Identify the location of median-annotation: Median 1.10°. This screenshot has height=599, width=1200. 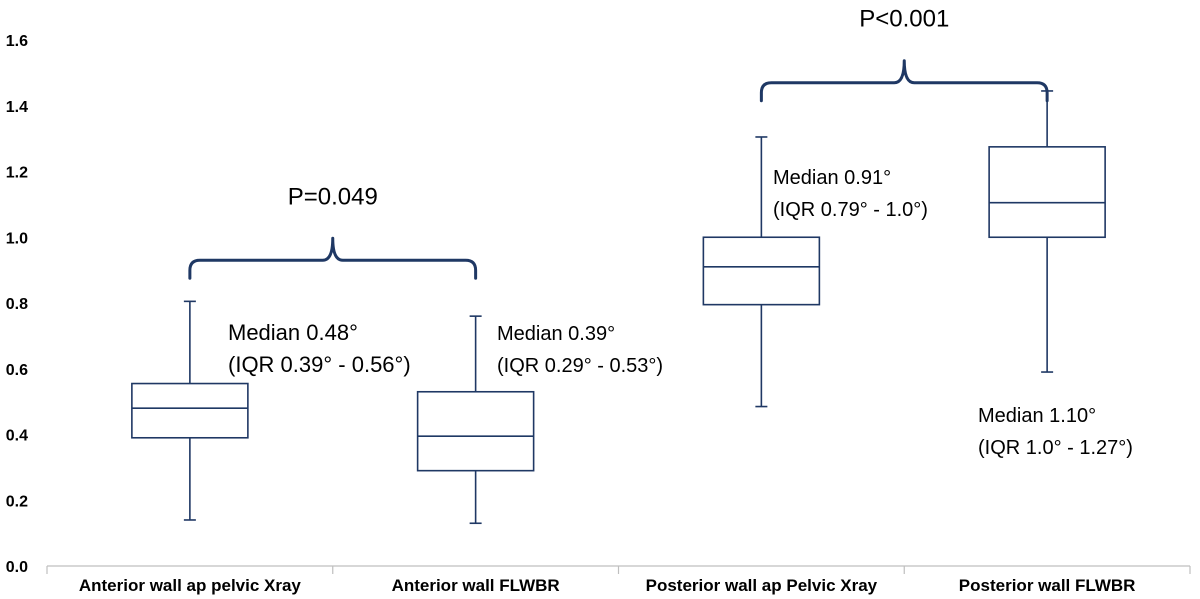
(1037, 416).